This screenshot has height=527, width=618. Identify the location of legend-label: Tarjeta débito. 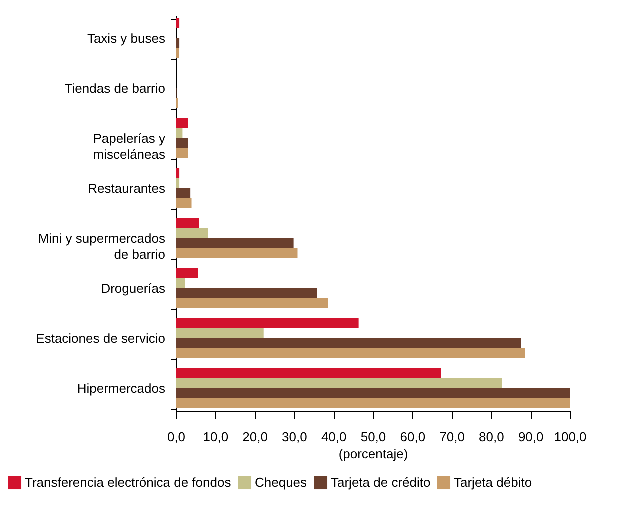
(493, 482).